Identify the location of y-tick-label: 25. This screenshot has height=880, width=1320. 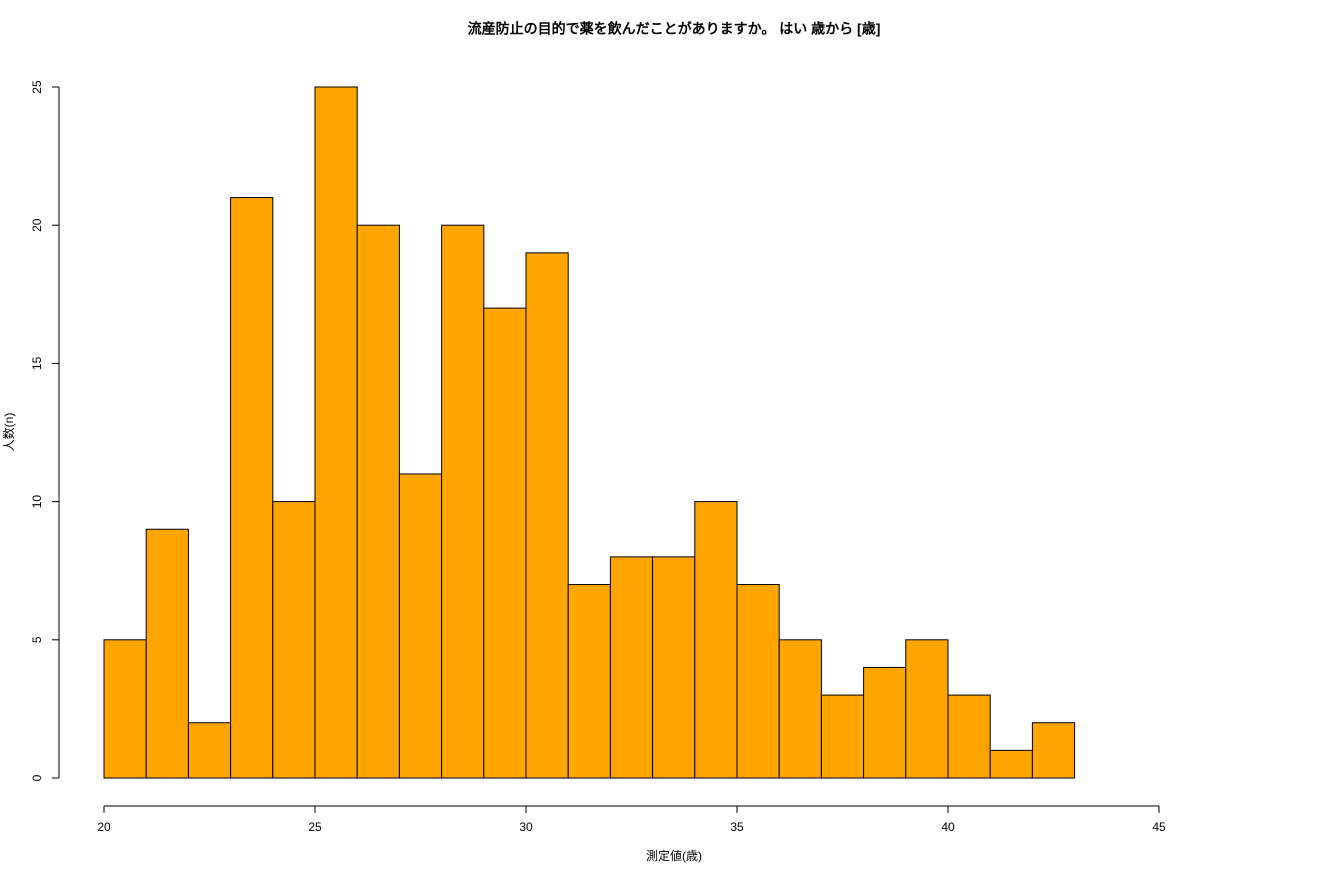
(37, 87).